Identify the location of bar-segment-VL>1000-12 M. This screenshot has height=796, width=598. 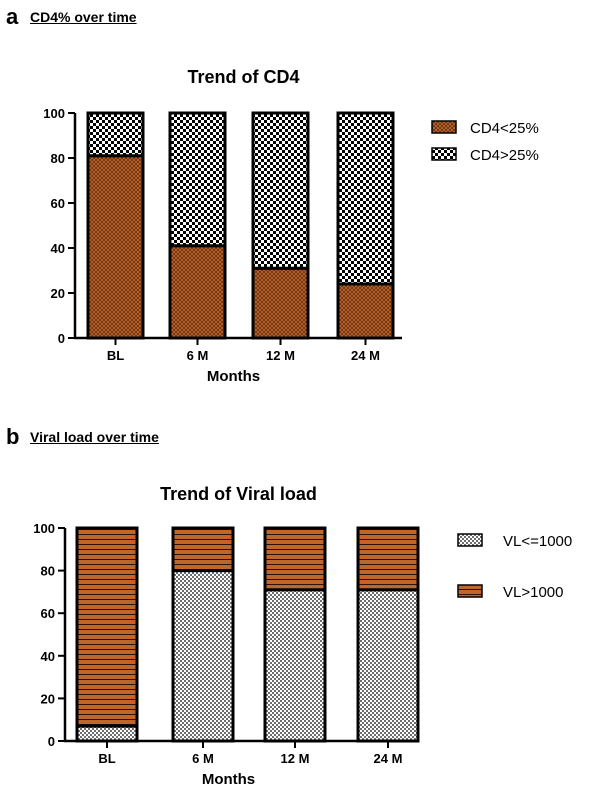
(295, 559).